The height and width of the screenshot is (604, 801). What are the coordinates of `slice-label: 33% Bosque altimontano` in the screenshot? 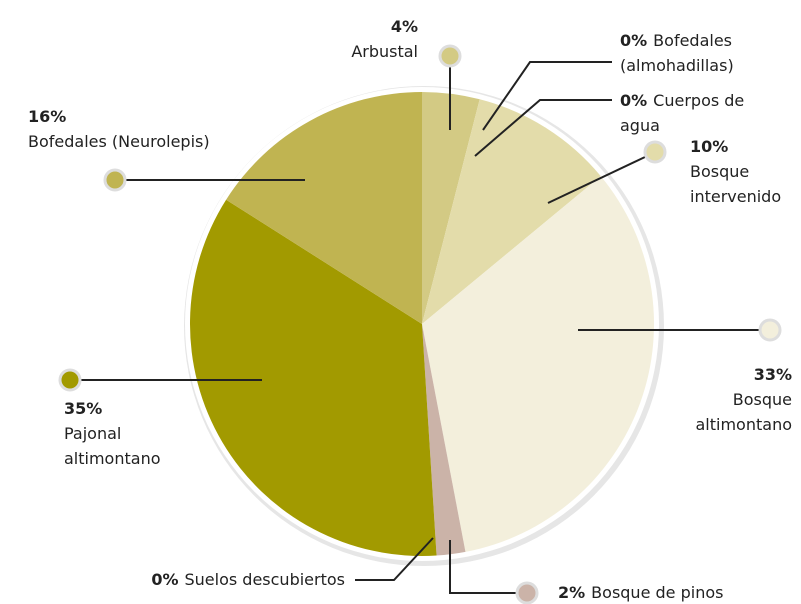 It's located at (716, 399).